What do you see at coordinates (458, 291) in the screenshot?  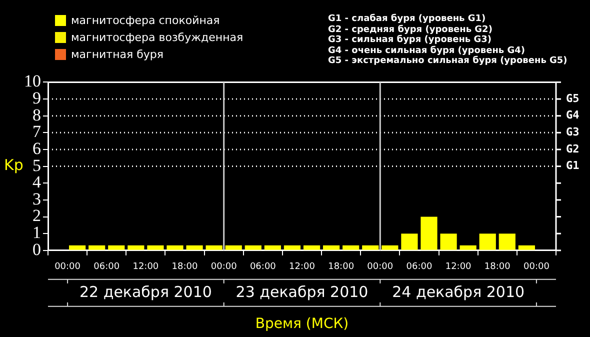 I see `text: 24 декабря 2010` at bounding box center [458, 291].